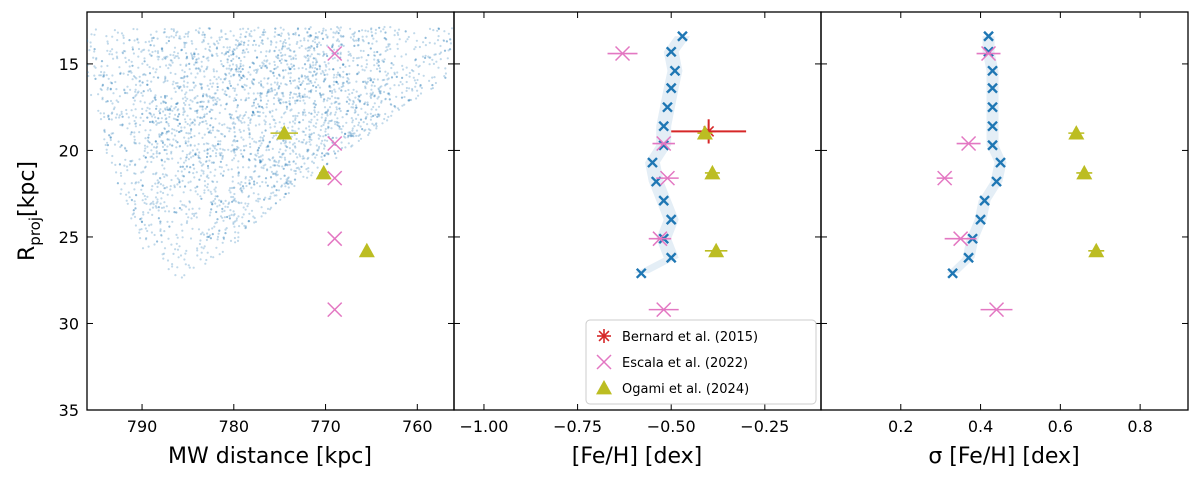  I want to click on legend-label-bernard: Bernard et al. (2015), so click(690, 337).